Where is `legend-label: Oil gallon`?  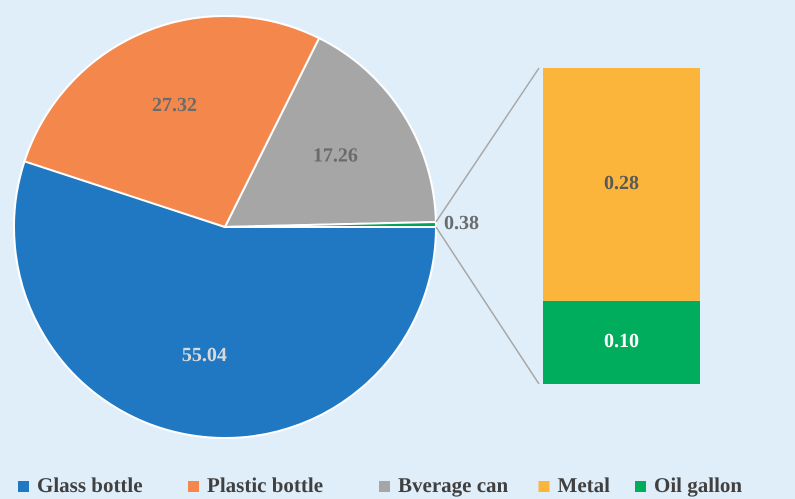
legend-label: Oil gallon is located at coordinates (698, 485).